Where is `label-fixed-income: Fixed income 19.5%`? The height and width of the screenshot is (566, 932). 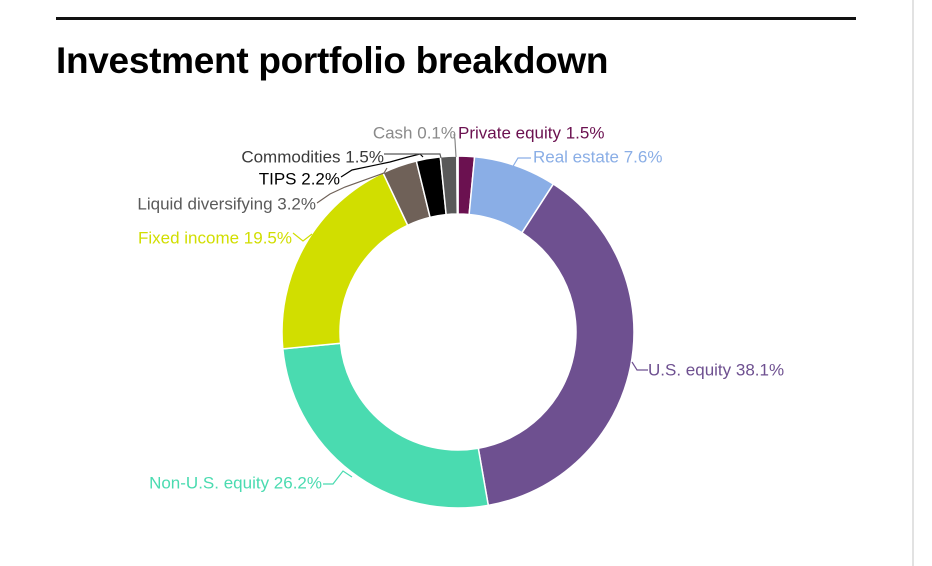
label-fixed-income: Fixed income 19.5% is located at coordinates (215, 237).